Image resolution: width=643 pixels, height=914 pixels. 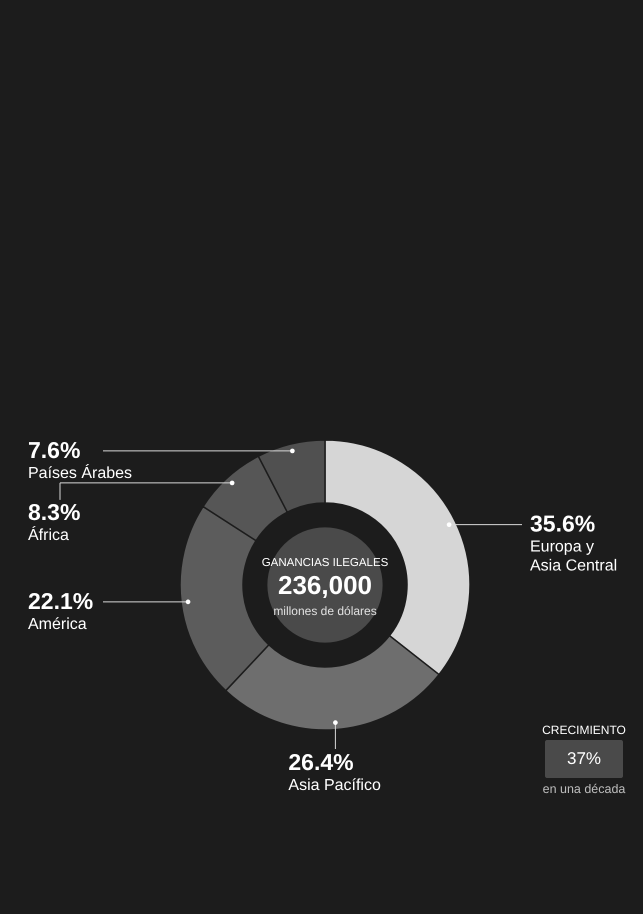 I want to click on slice-label: Países Árabes, so click(x=80, y=473).